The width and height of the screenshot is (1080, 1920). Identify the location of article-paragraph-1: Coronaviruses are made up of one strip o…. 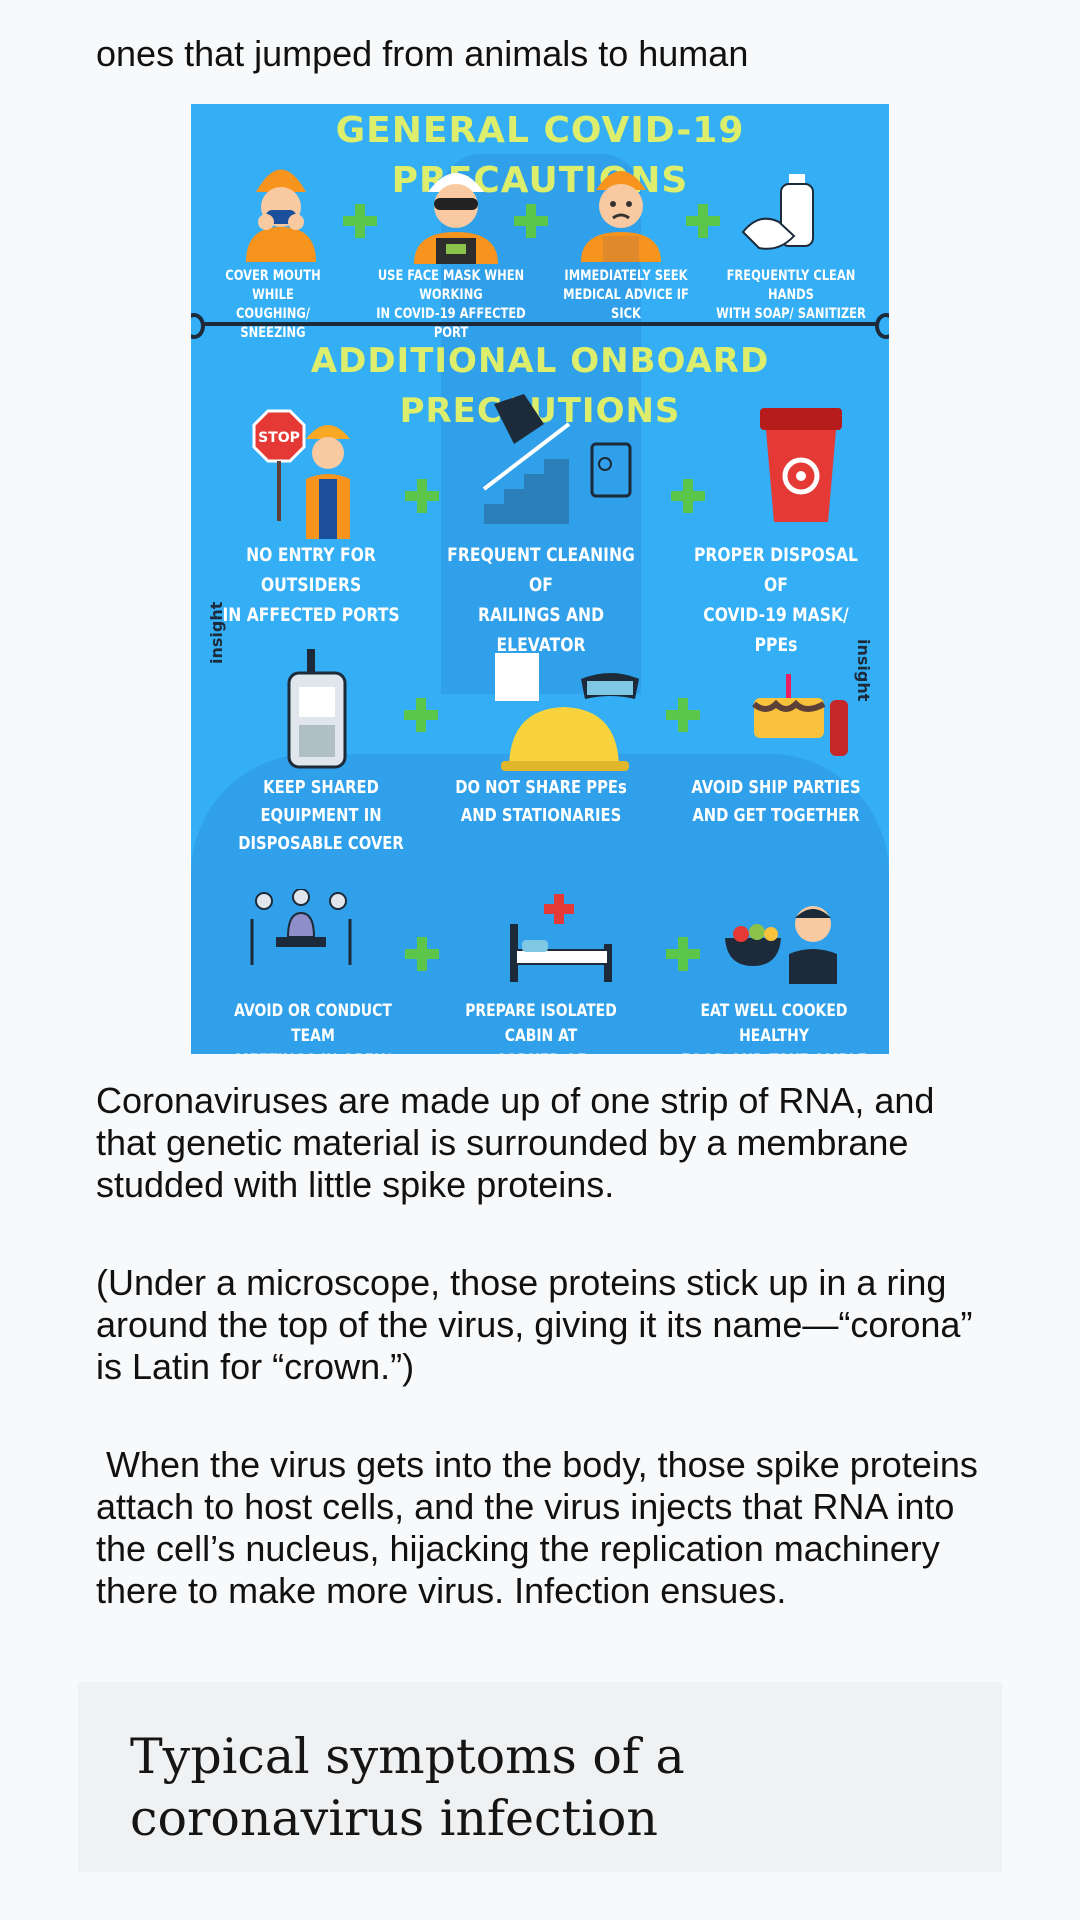
(515, 1142).